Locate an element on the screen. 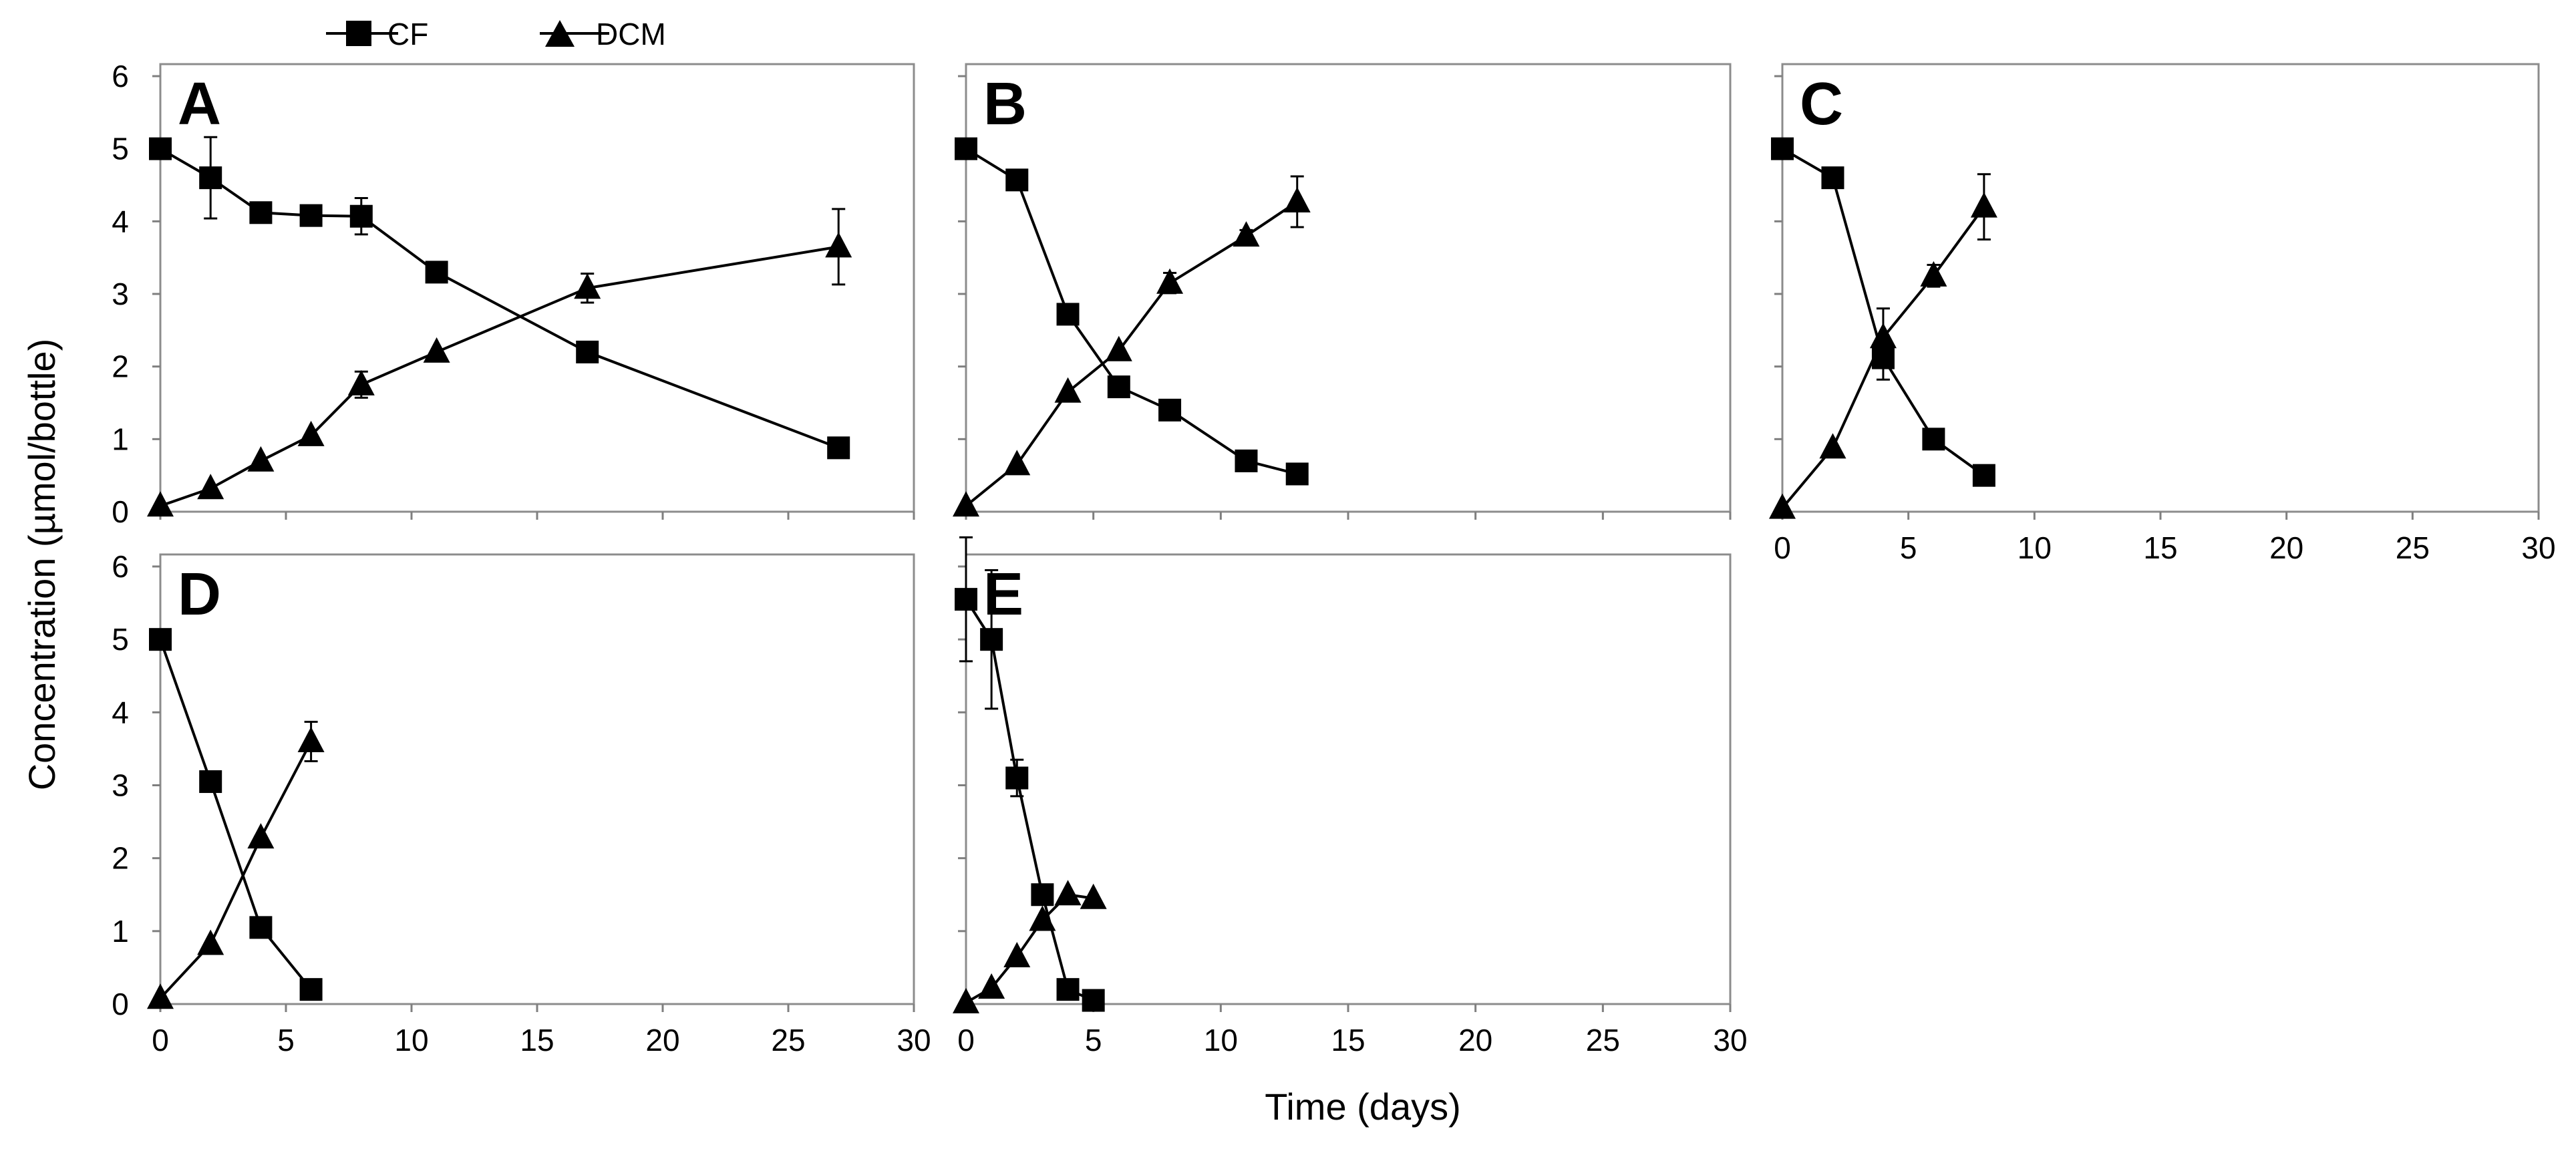 The height and width of the screenshot is (1149, 2576). panel-label: C is located at coordinates (1821, 104).